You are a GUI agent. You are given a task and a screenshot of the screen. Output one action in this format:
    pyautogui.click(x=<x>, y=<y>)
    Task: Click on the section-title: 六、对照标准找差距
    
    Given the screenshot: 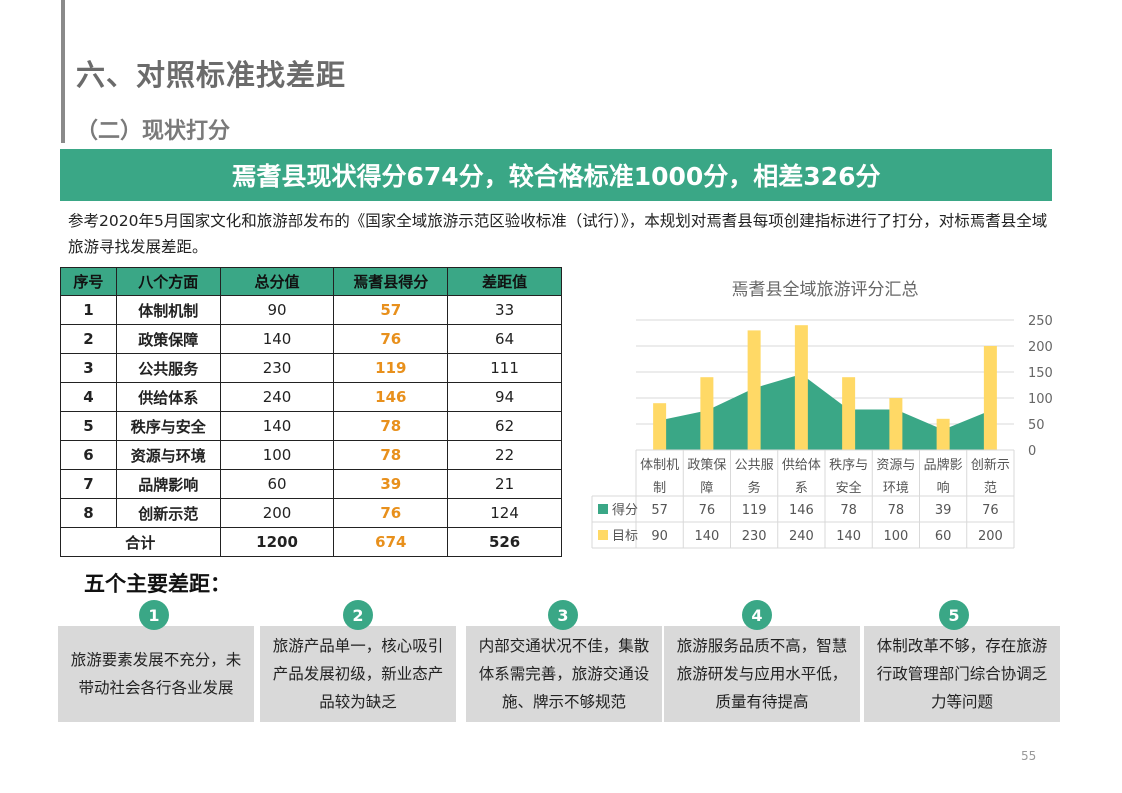 What is the action you would take?
    pyautogui.click(x=211, y=75)
    